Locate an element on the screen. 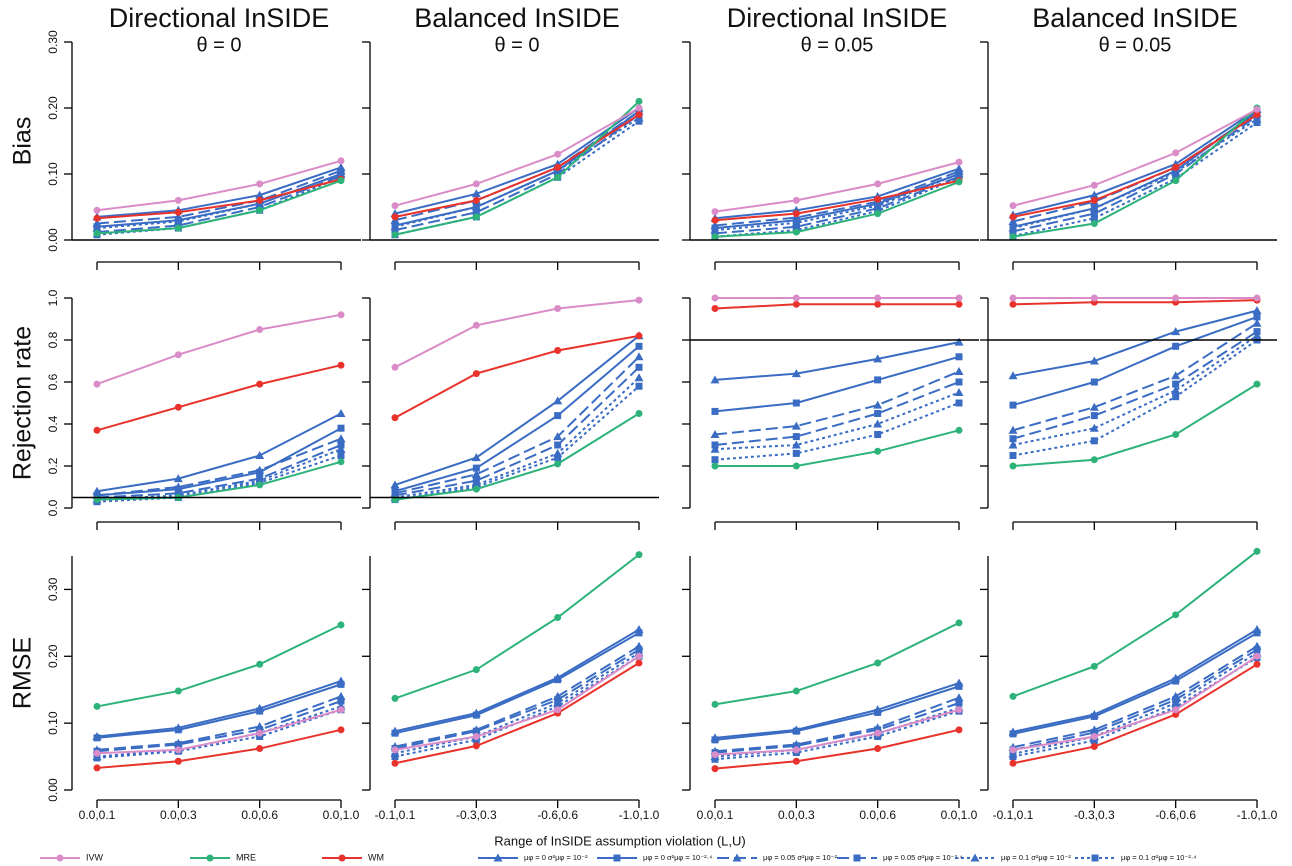  y-tick-label: 0.00 is located at coordinates (53, 240).